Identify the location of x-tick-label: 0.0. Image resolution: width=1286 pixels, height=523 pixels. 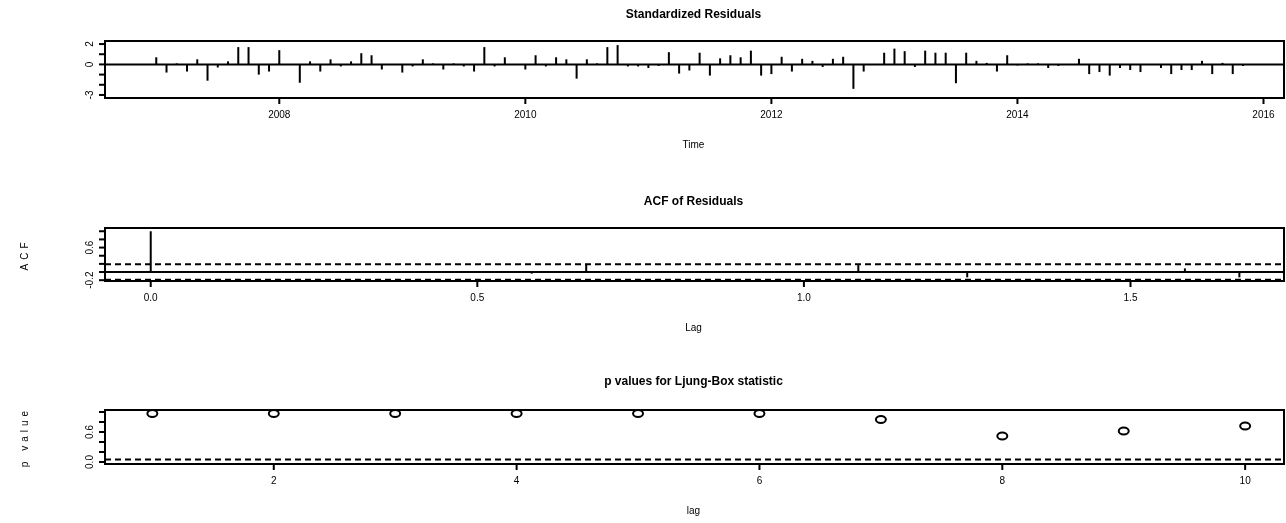
(151, 297).